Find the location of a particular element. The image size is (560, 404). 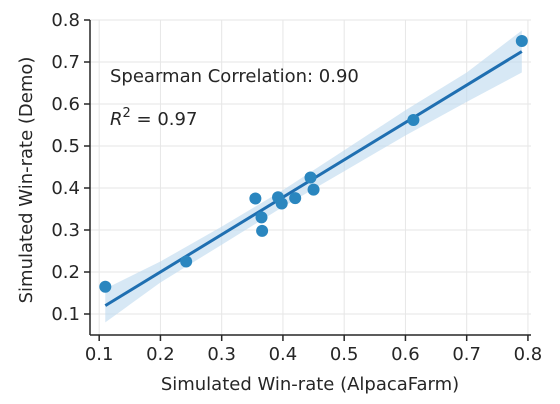

x-tick-label-3: 0.4 is located at coordinates (283, 354).